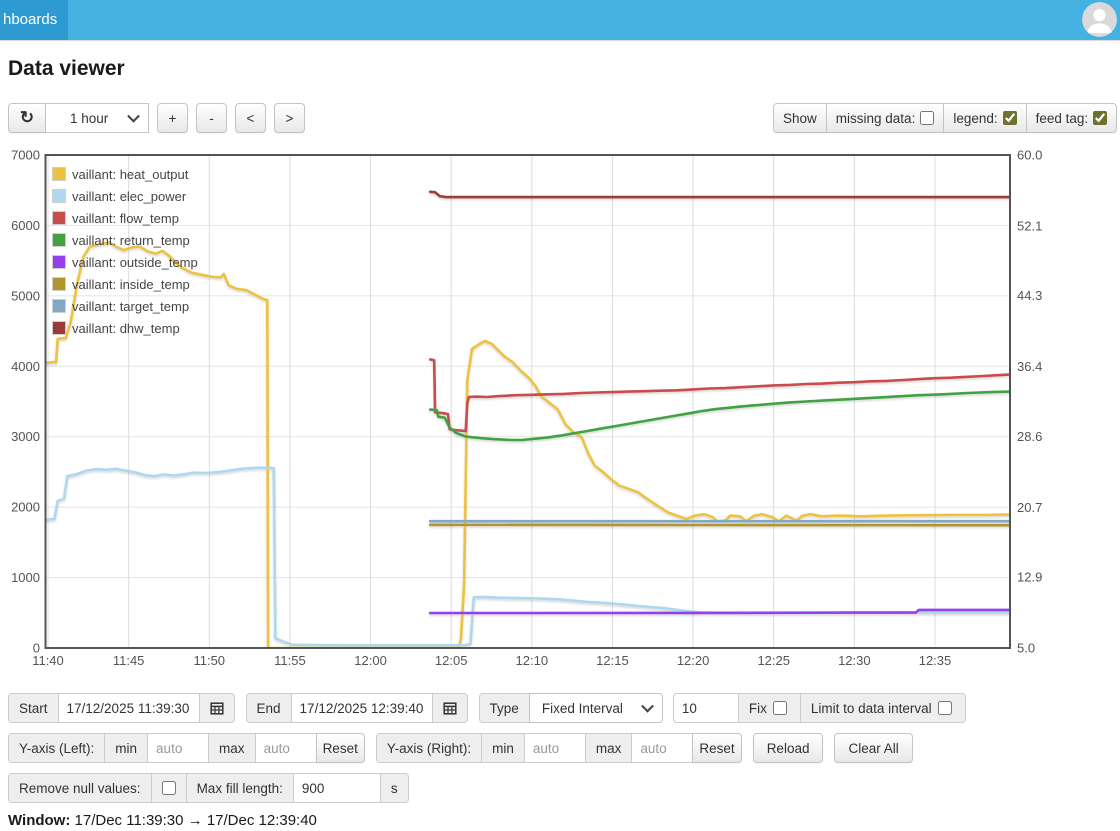 The height and width of the screenshot is (831, 1120). What do you see at coordinates (1029, 225) in the screenshot?
I see `right-tick-label: 52.1` at bounding box center [1029, 225].